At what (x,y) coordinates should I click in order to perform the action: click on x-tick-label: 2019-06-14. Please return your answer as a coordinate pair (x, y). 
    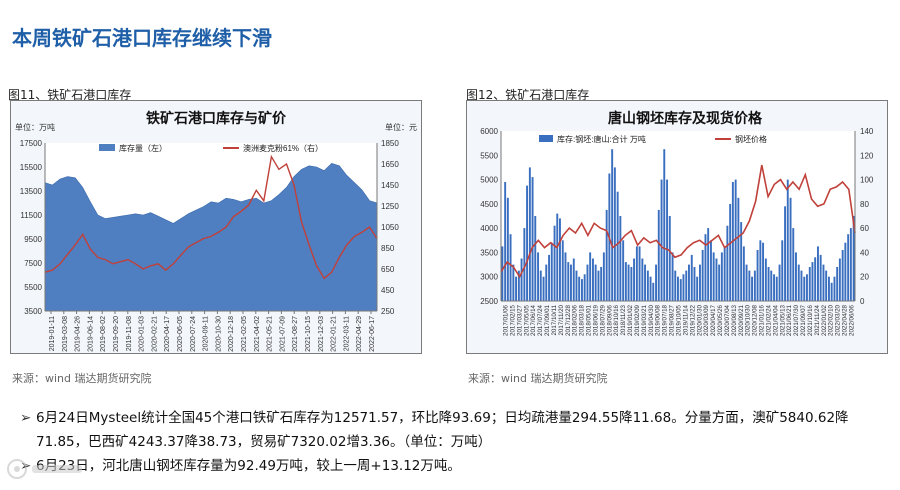
    Looking at the image, I should click on (90, 334).